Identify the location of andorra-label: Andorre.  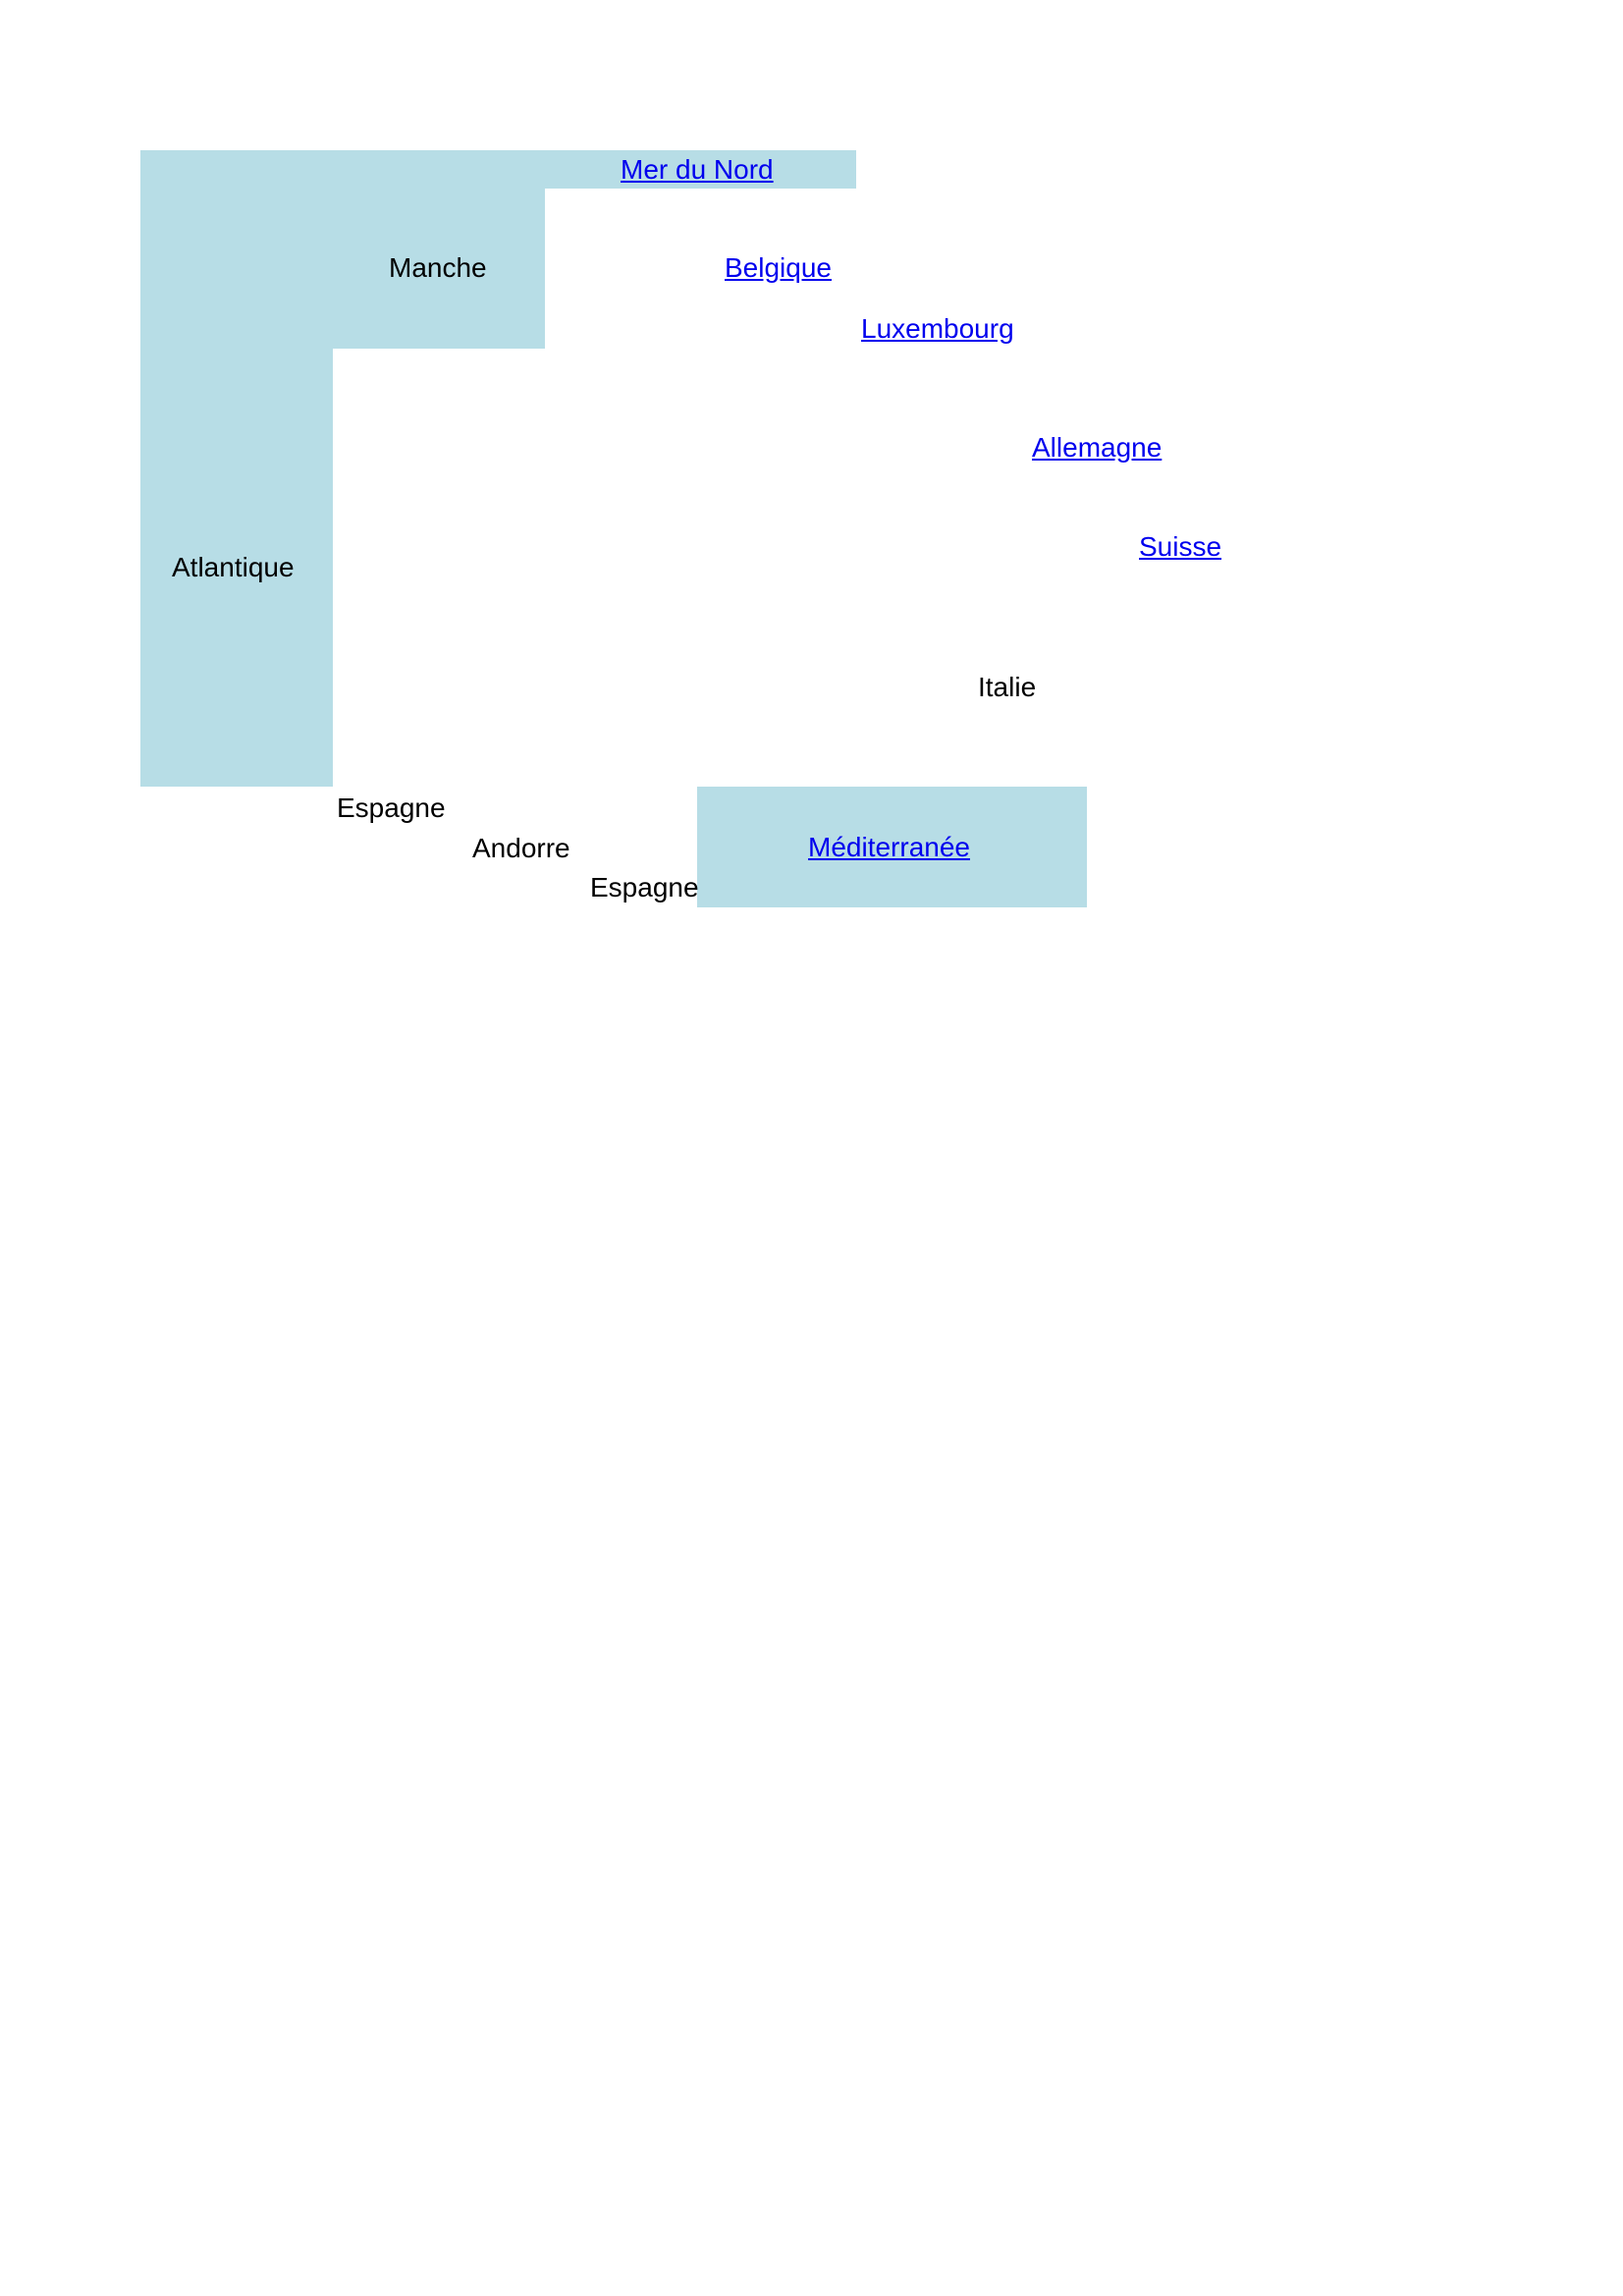
(521, 848).